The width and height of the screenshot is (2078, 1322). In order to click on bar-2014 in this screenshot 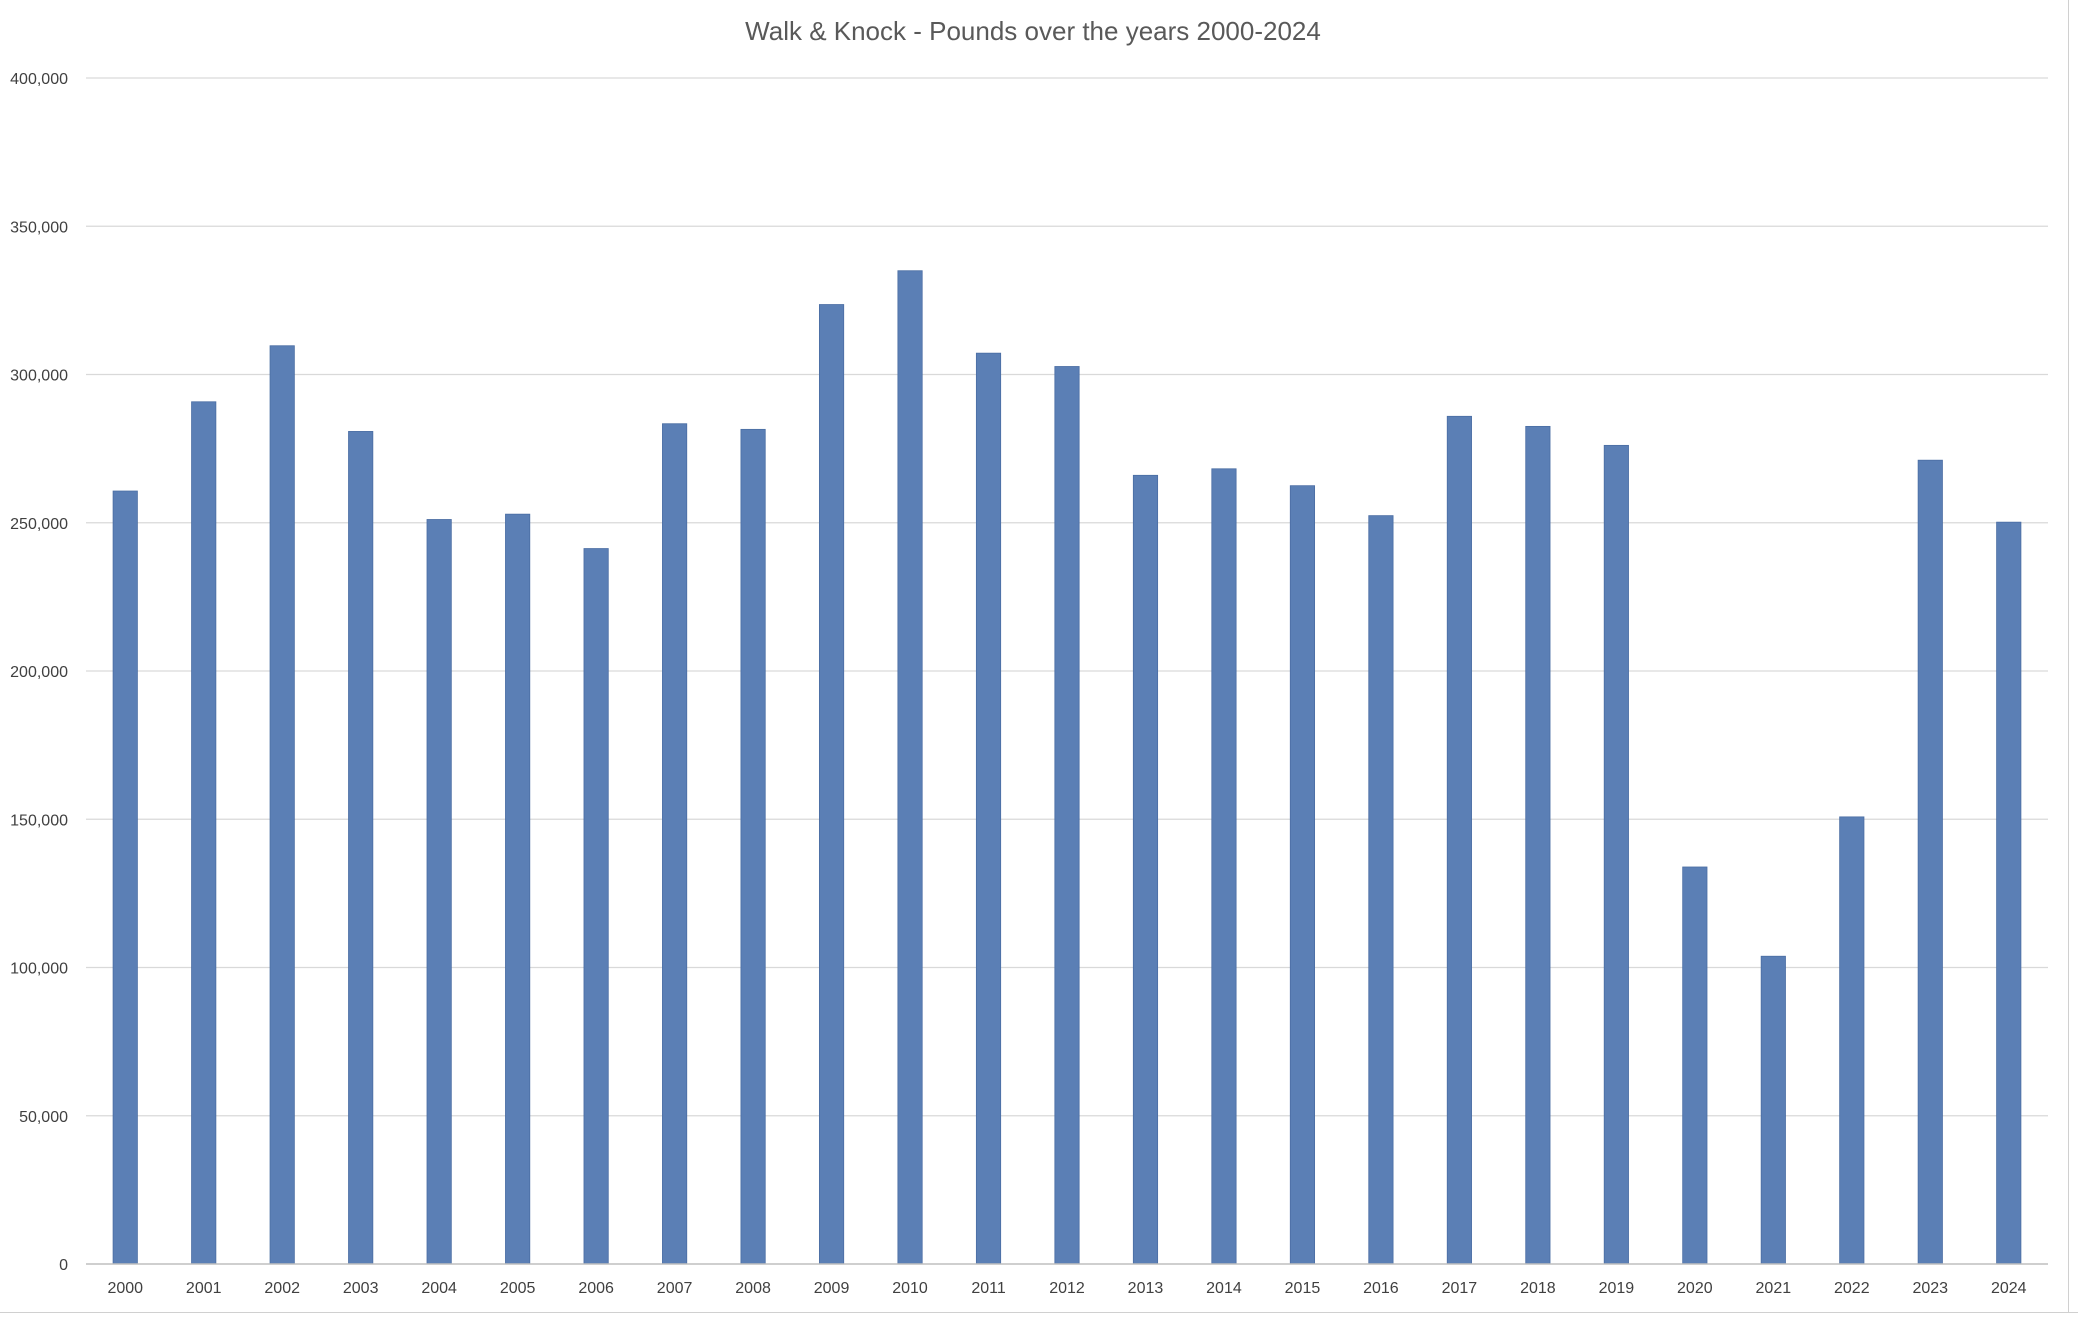, I will do `click(1224, 866)`.